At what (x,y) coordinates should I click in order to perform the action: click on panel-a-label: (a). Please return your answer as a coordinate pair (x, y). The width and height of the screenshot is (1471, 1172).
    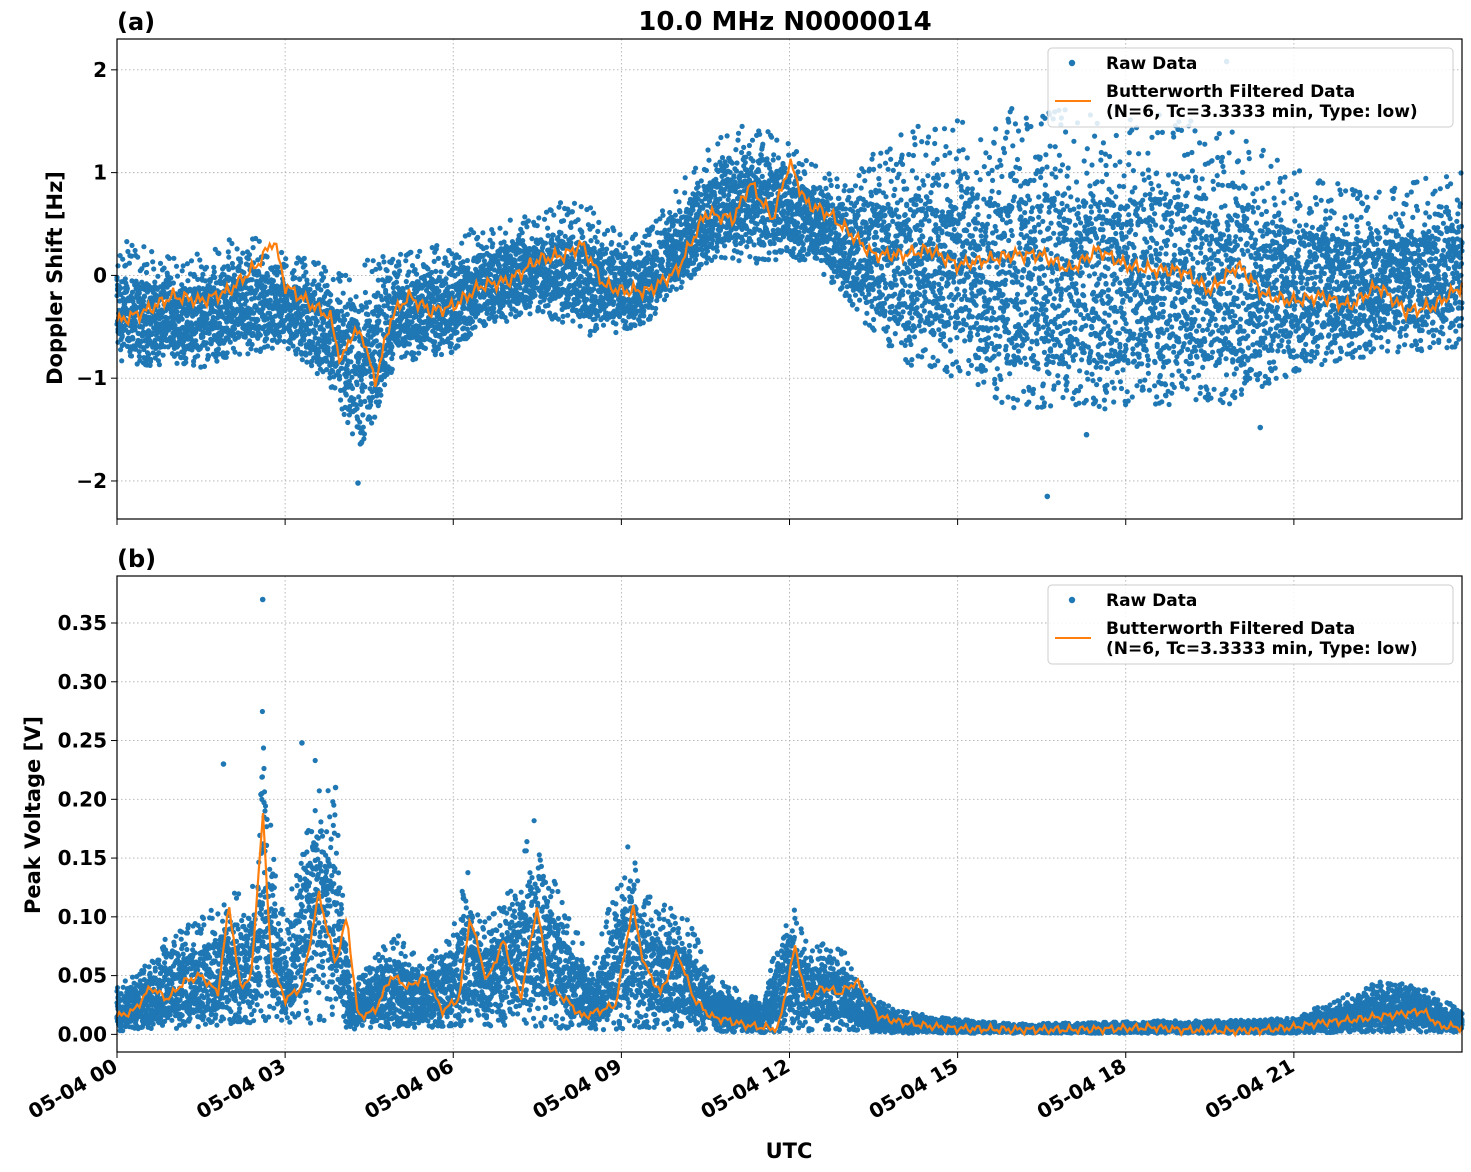
    Looking at the image, I should click on (136, 22).